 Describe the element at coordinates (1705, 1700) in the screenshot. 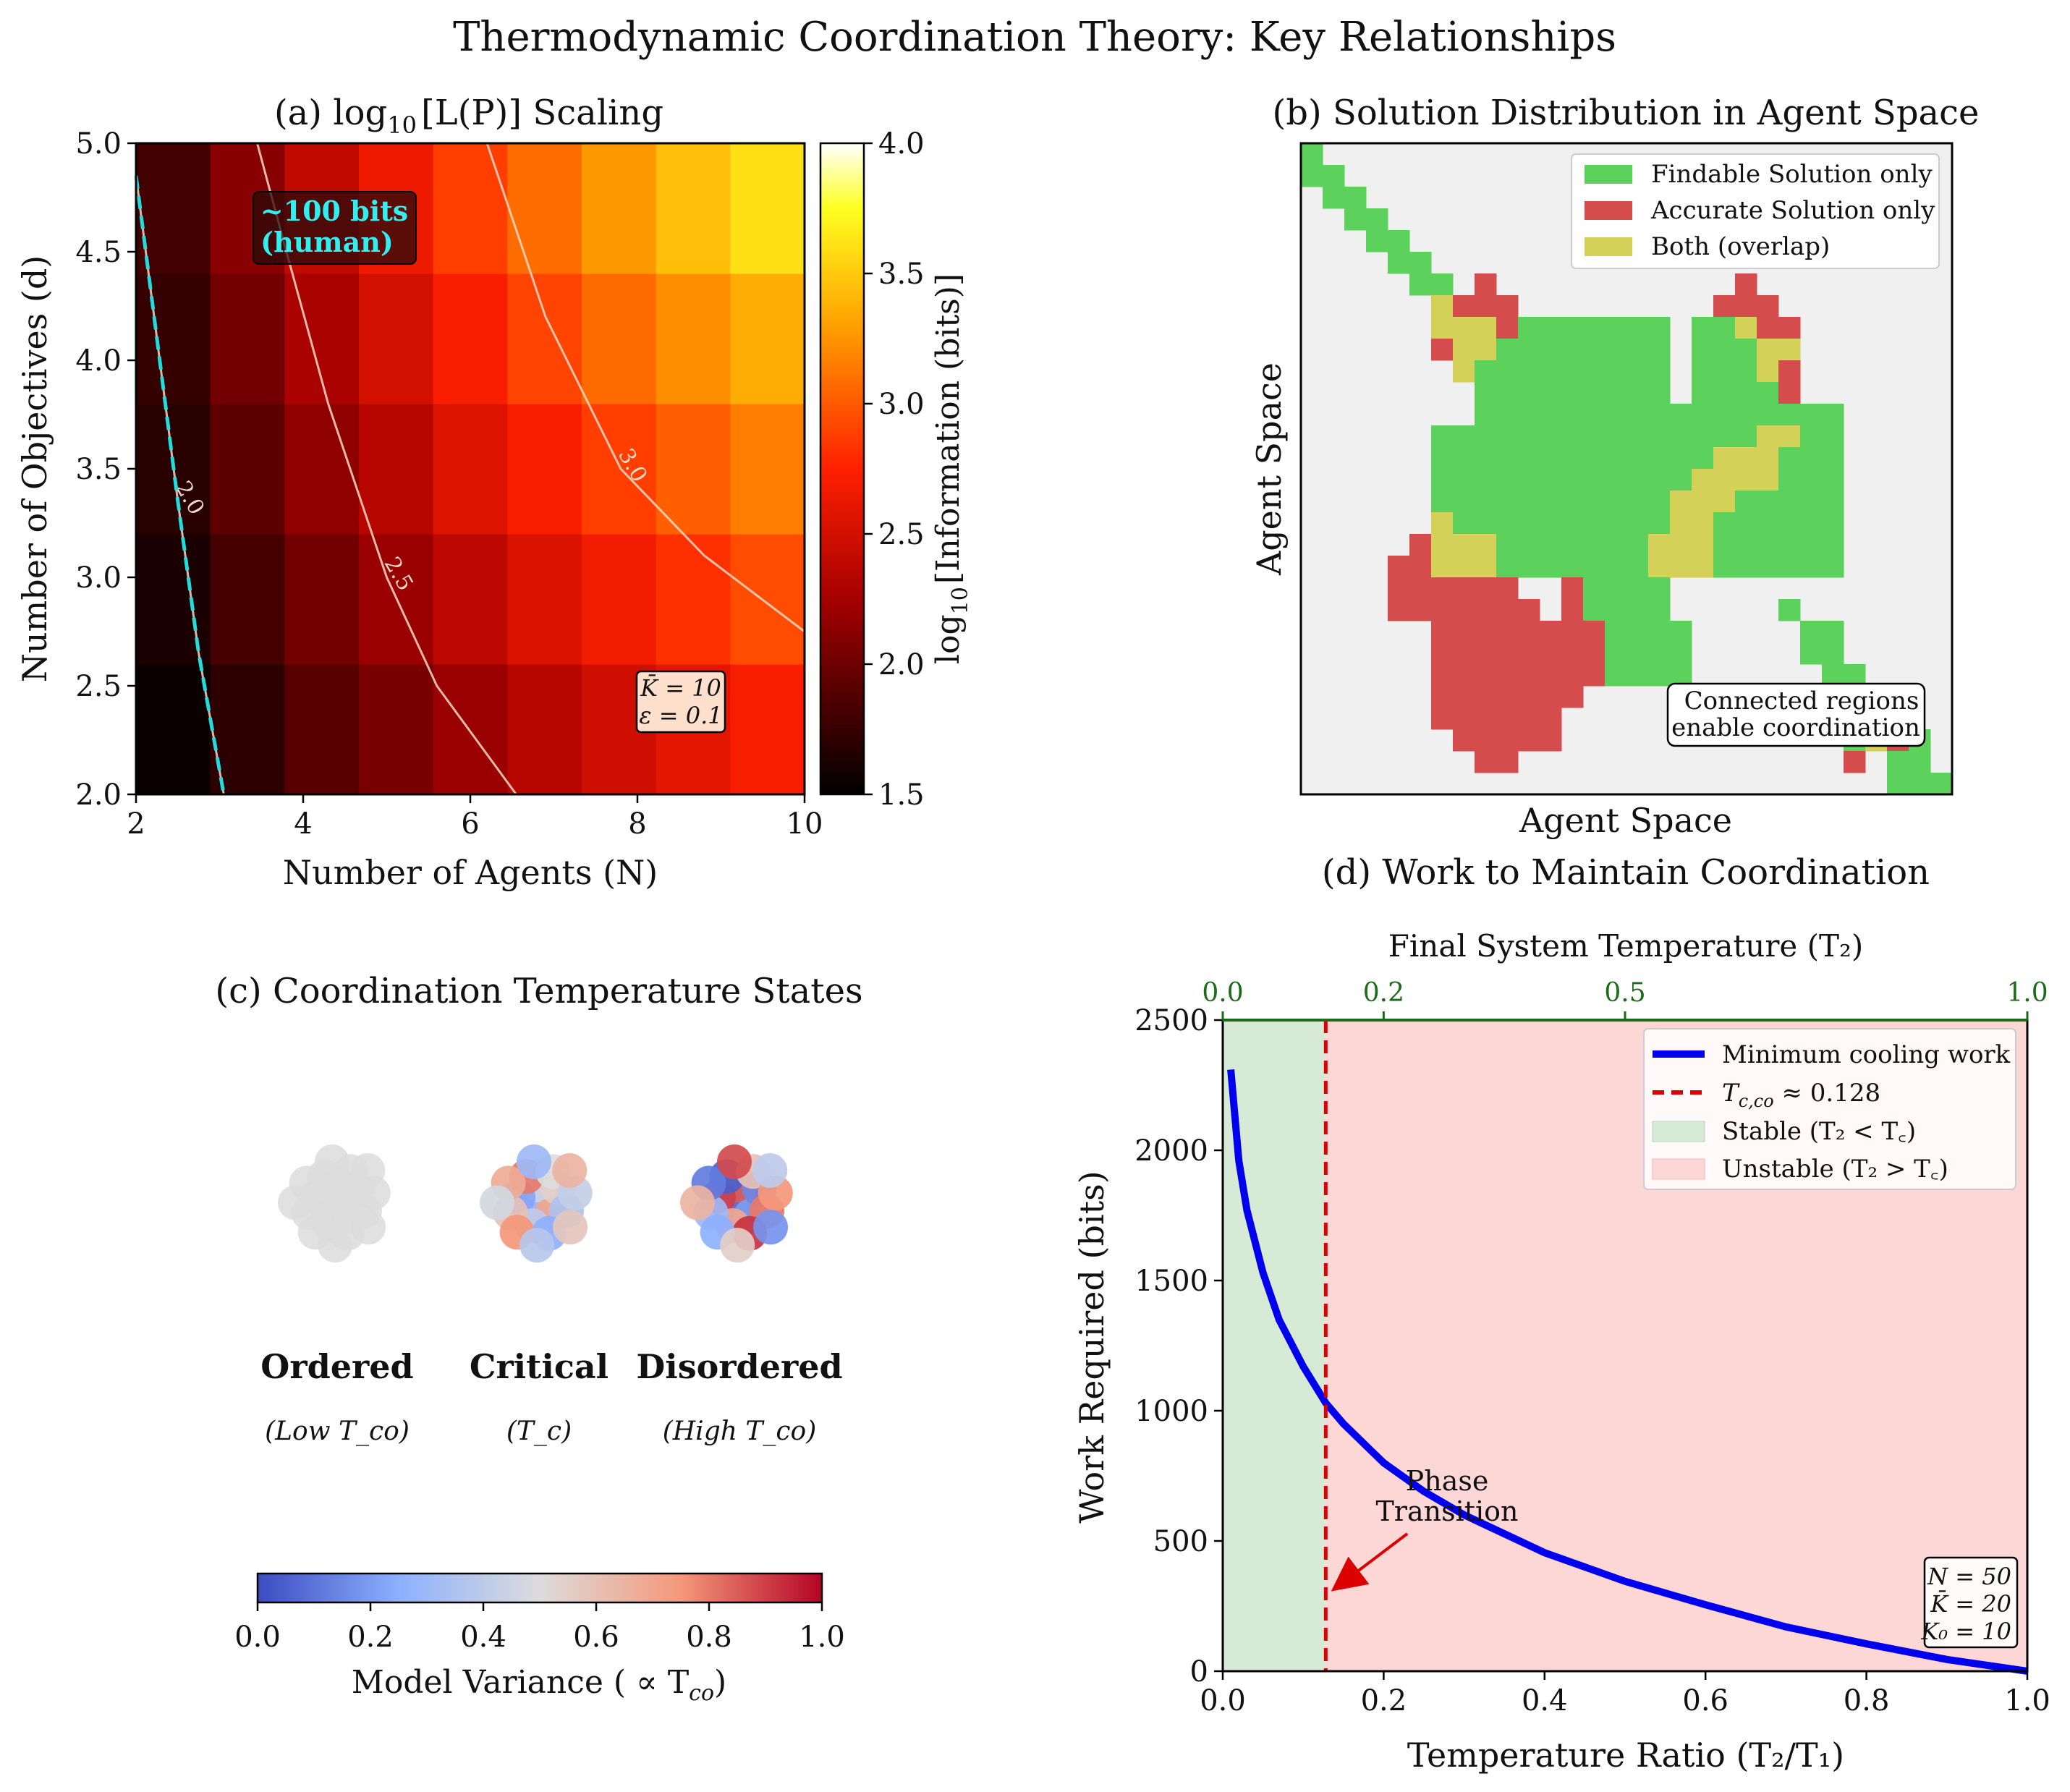

I see `x-tick-label: 0.6` at that location.